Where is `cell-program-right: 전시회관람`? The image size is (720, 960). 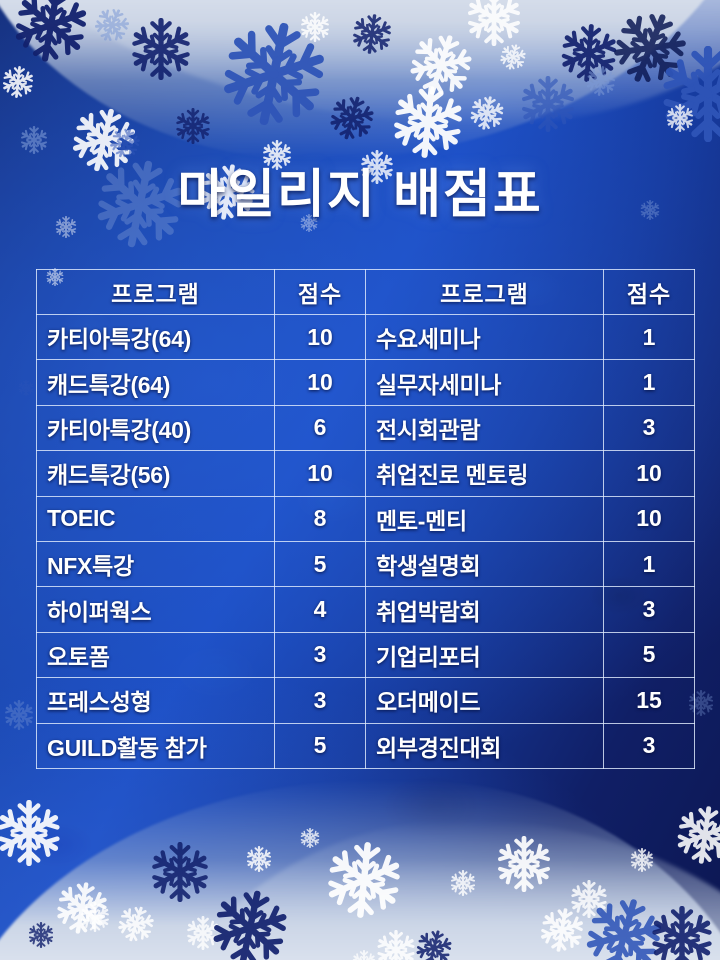
cell-program-right: 전시회관람 is located at coordinates (484, 428).